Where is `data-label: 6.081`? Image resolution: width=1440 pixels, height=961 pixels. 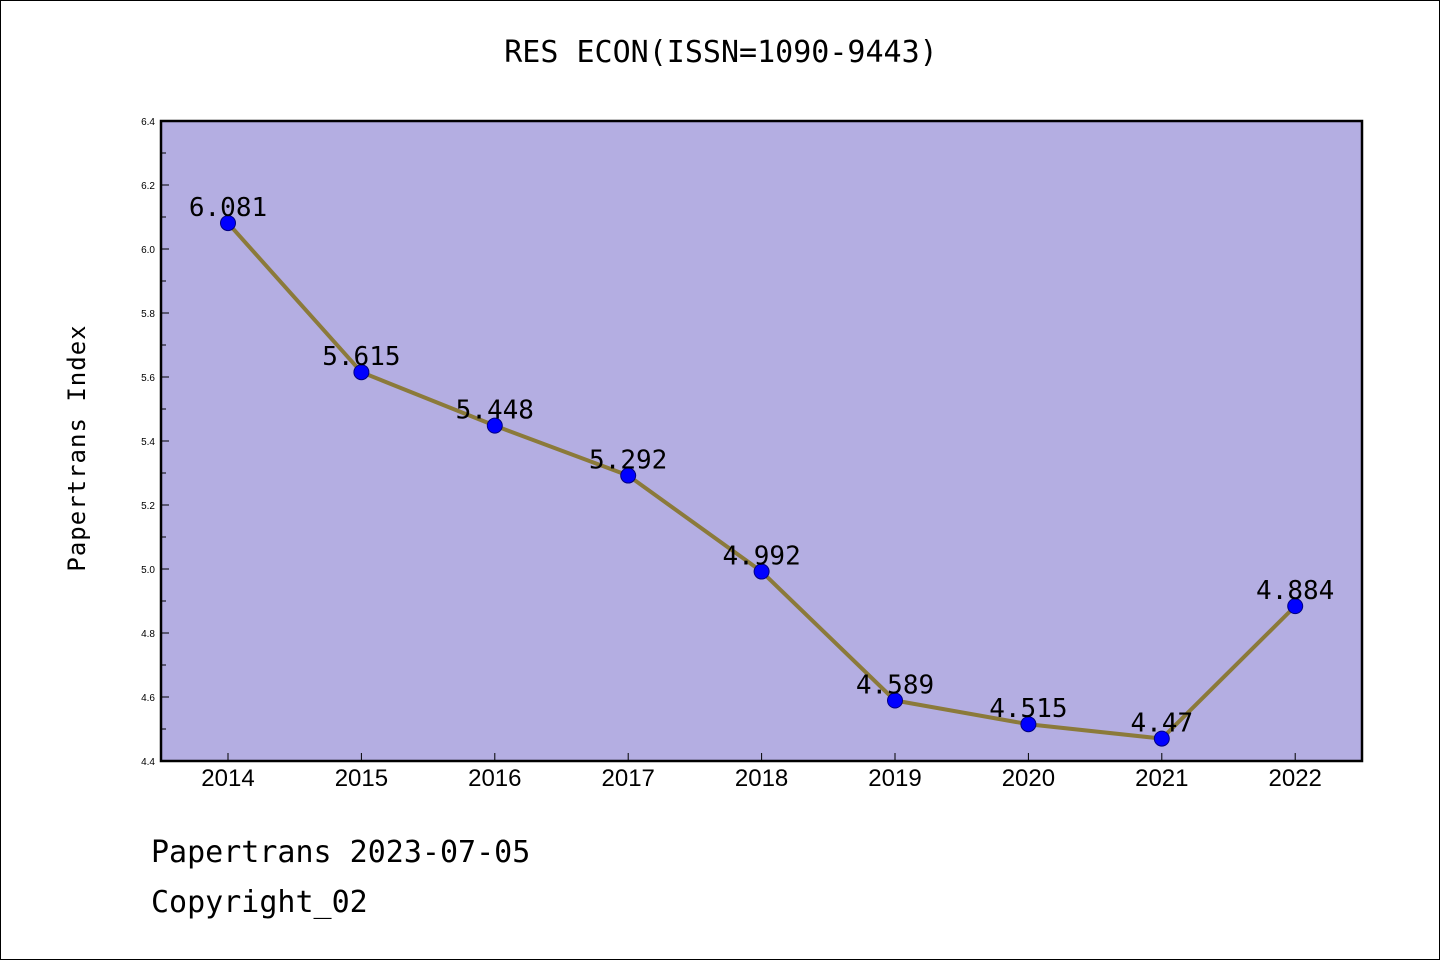
data-label: 6.081 is located at coordinates (228, 208).